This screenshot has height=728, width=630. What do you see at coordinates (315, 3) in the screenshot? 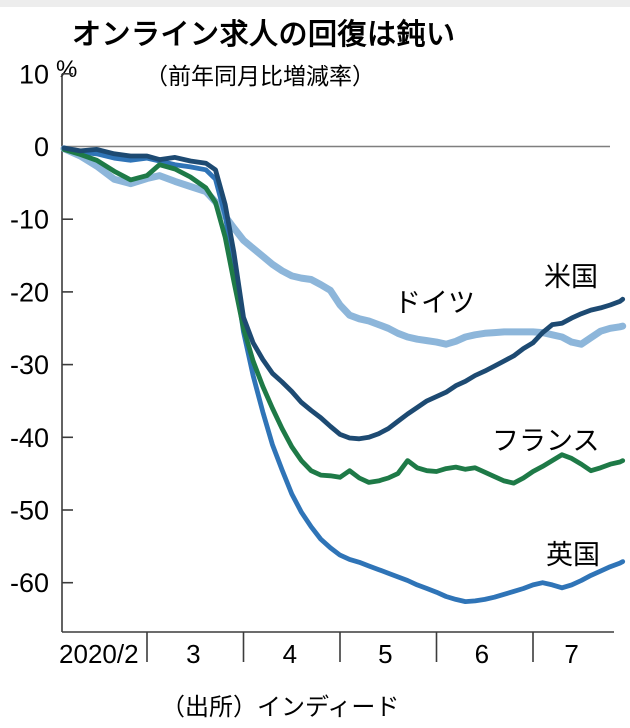
I see `top-edge-strip` at bounding box center [315, 3].